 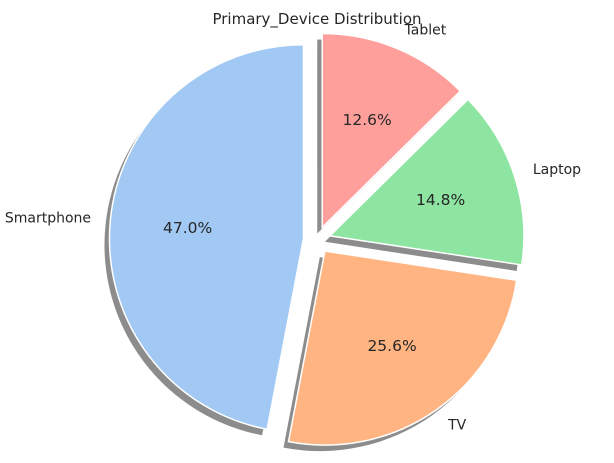 What do you see at coordinates (316, 19) in the screenshot?
I see `chart-title: Primary_Device Distribution` at bounding box center [316, 19].